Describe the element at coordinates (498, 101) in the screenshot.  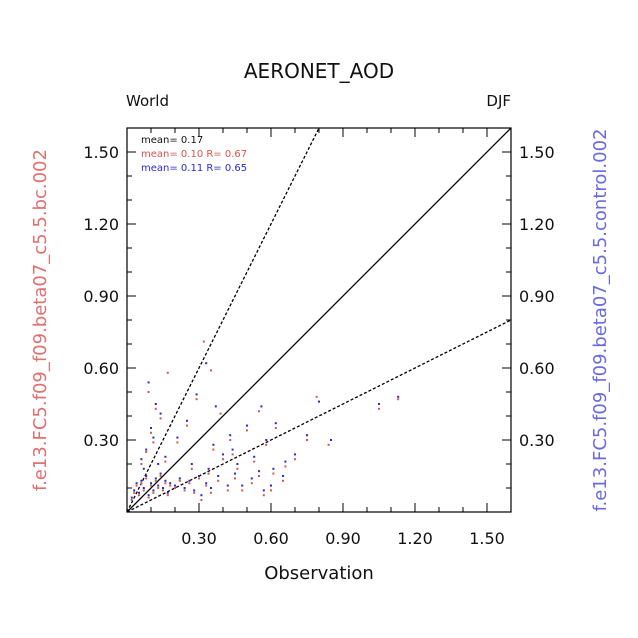
I see `season-label: DJF` at that location.